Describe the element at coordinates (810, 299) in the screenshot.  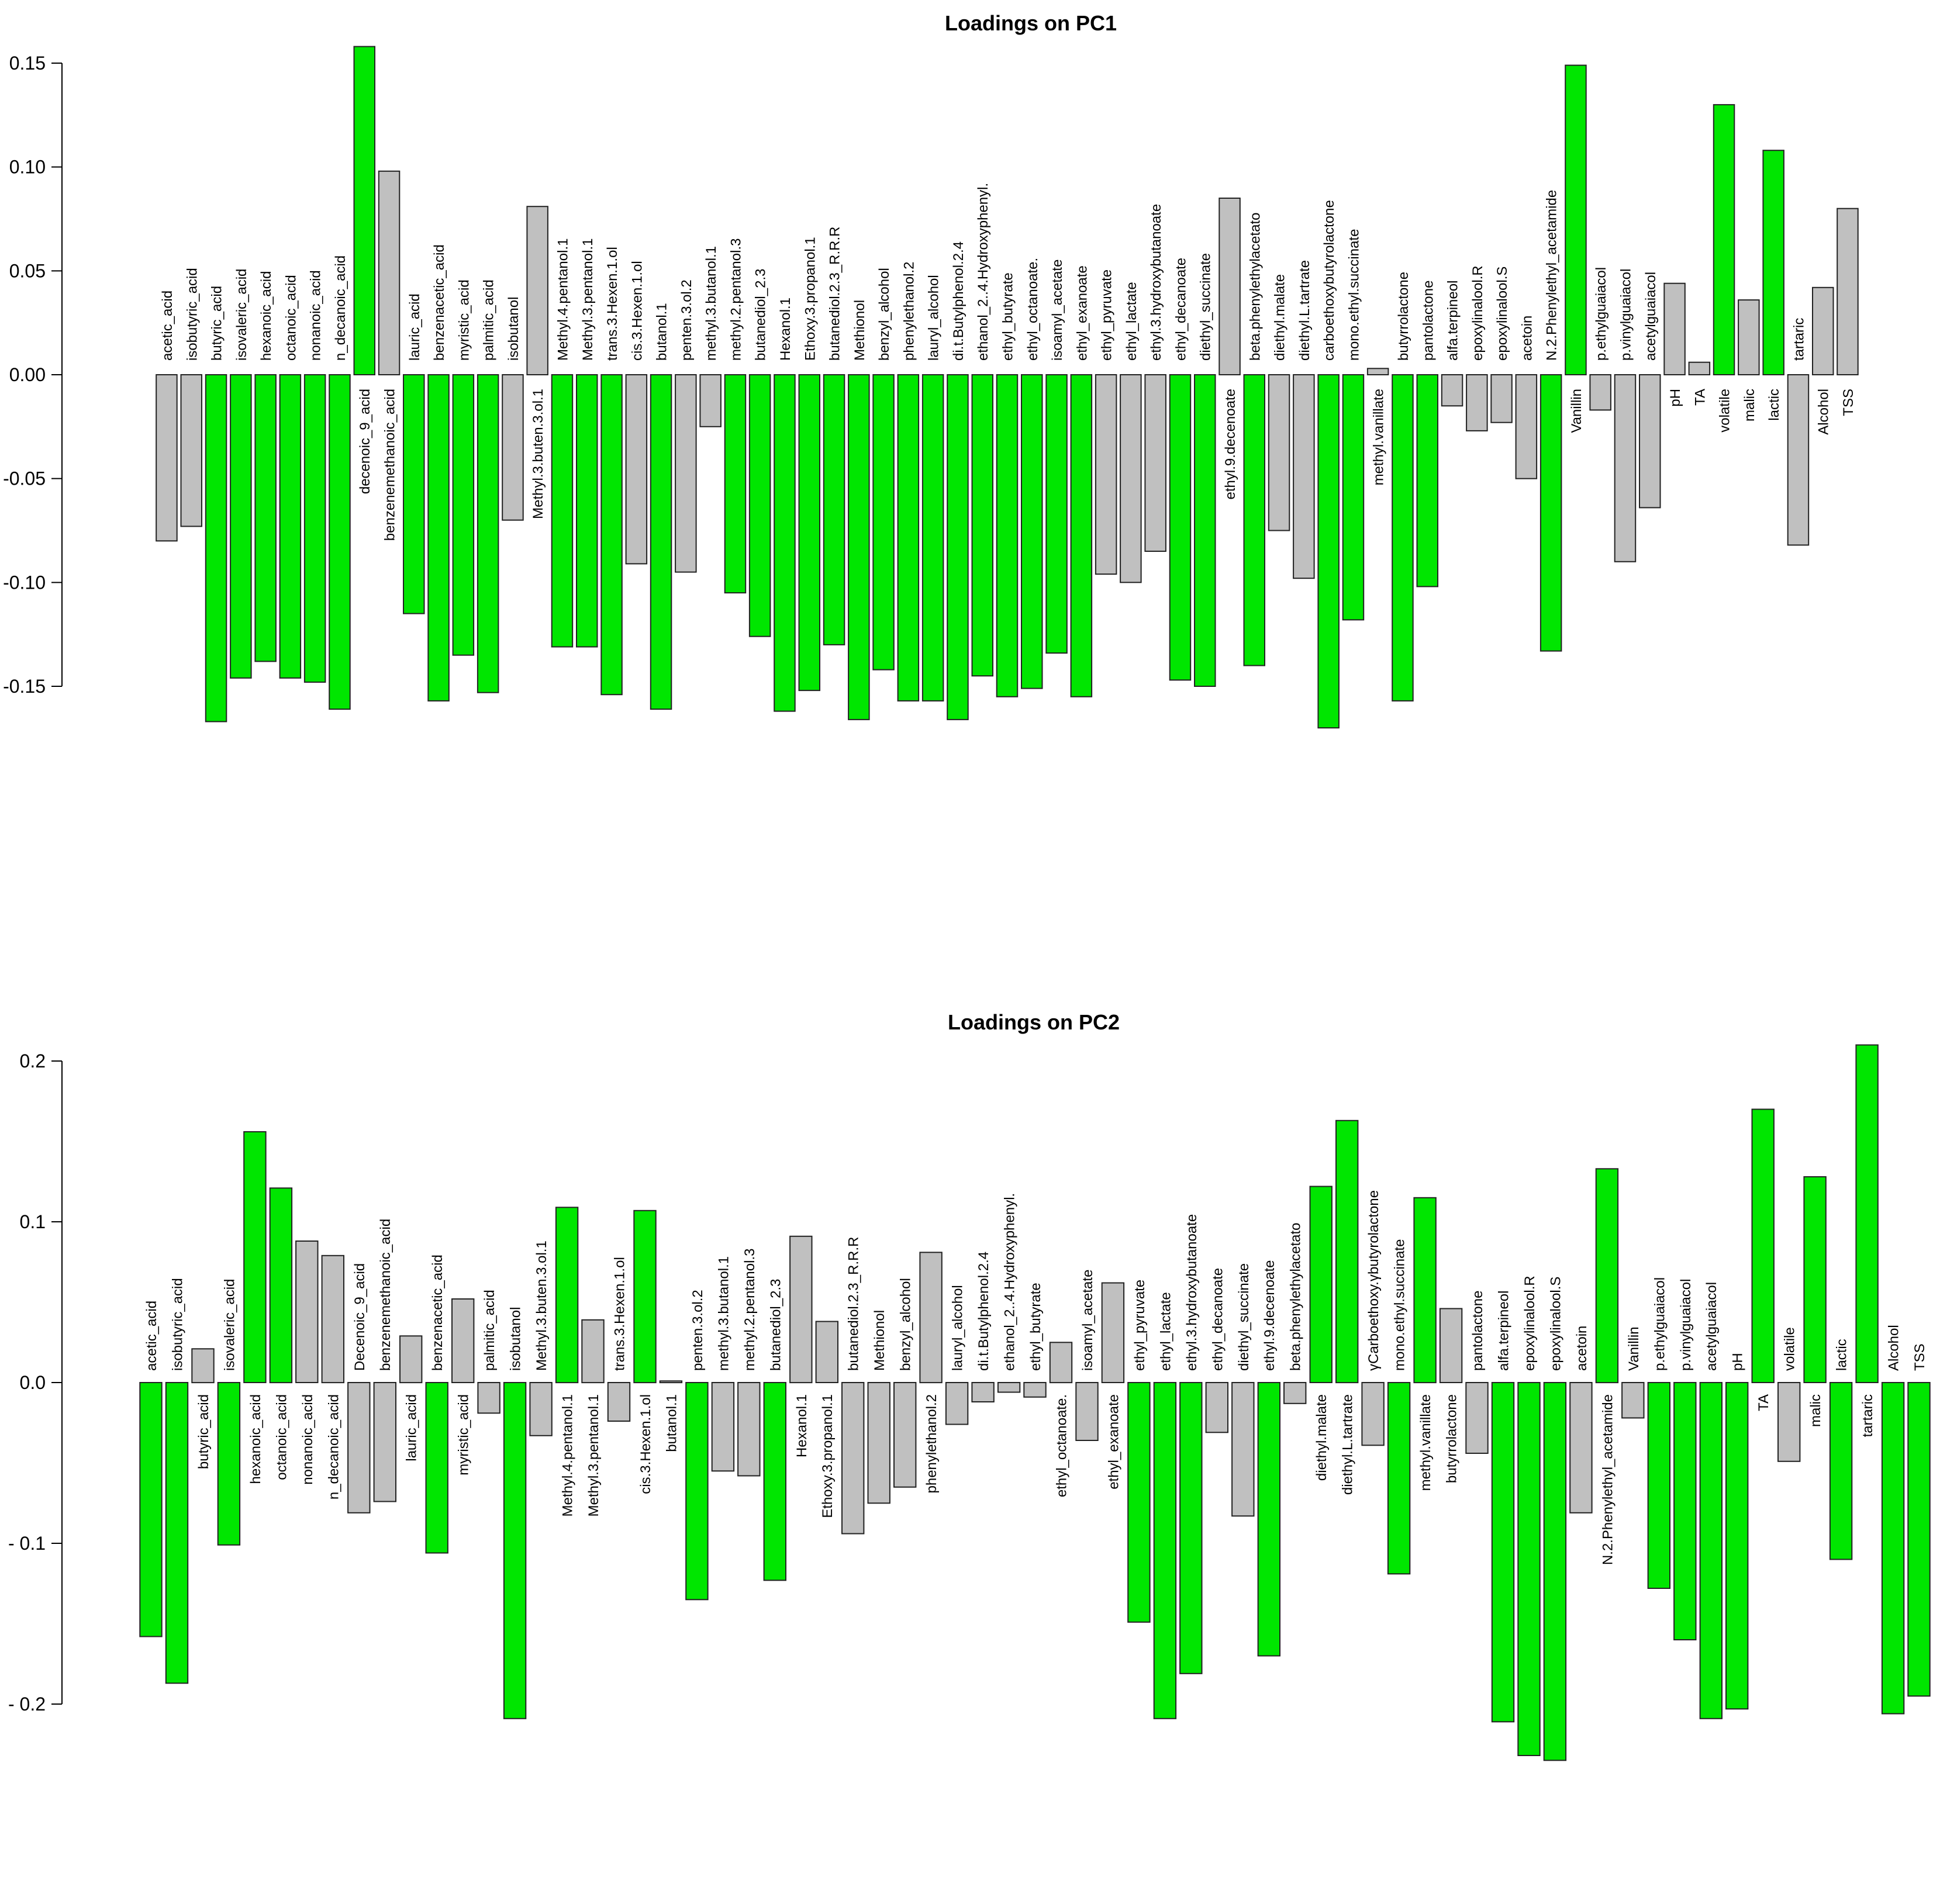
I see `pc1-category-label: Ethoxy.3.propanol.1` at that location.